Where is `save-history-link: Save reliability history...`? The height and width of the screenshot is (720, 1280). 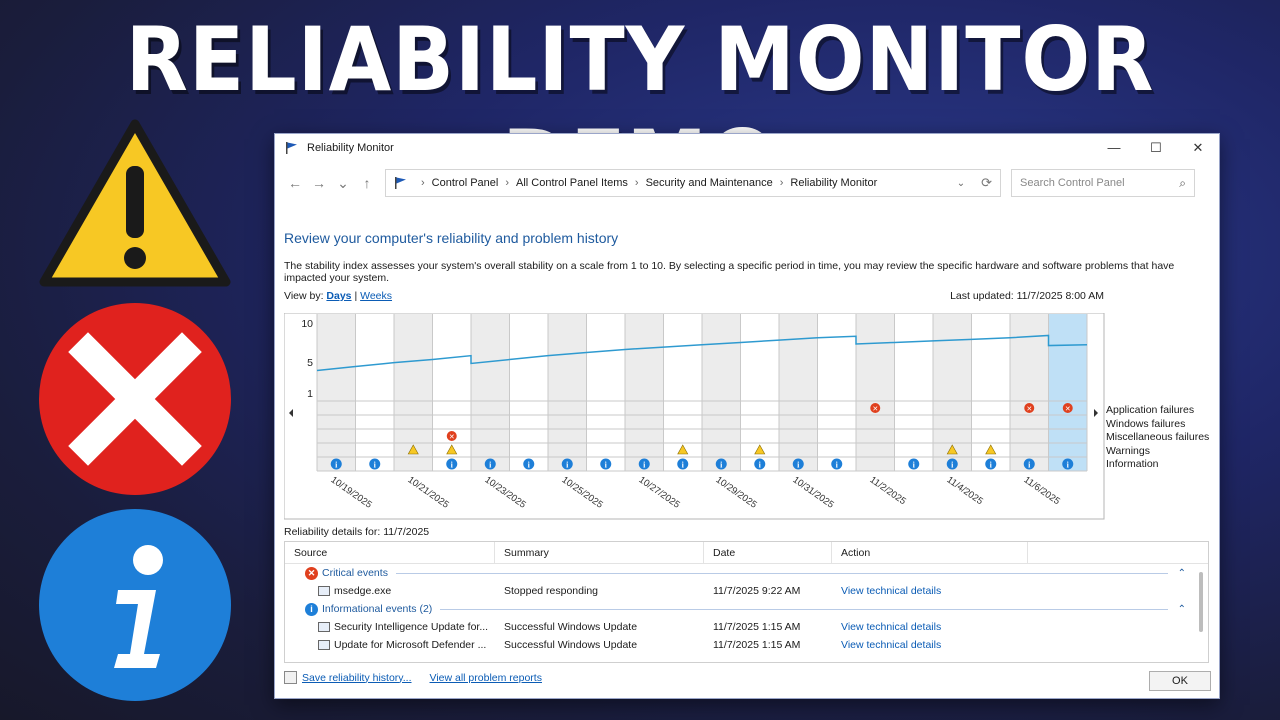
save-history-link: Save reliability history... is located at coordinates (357, 677).